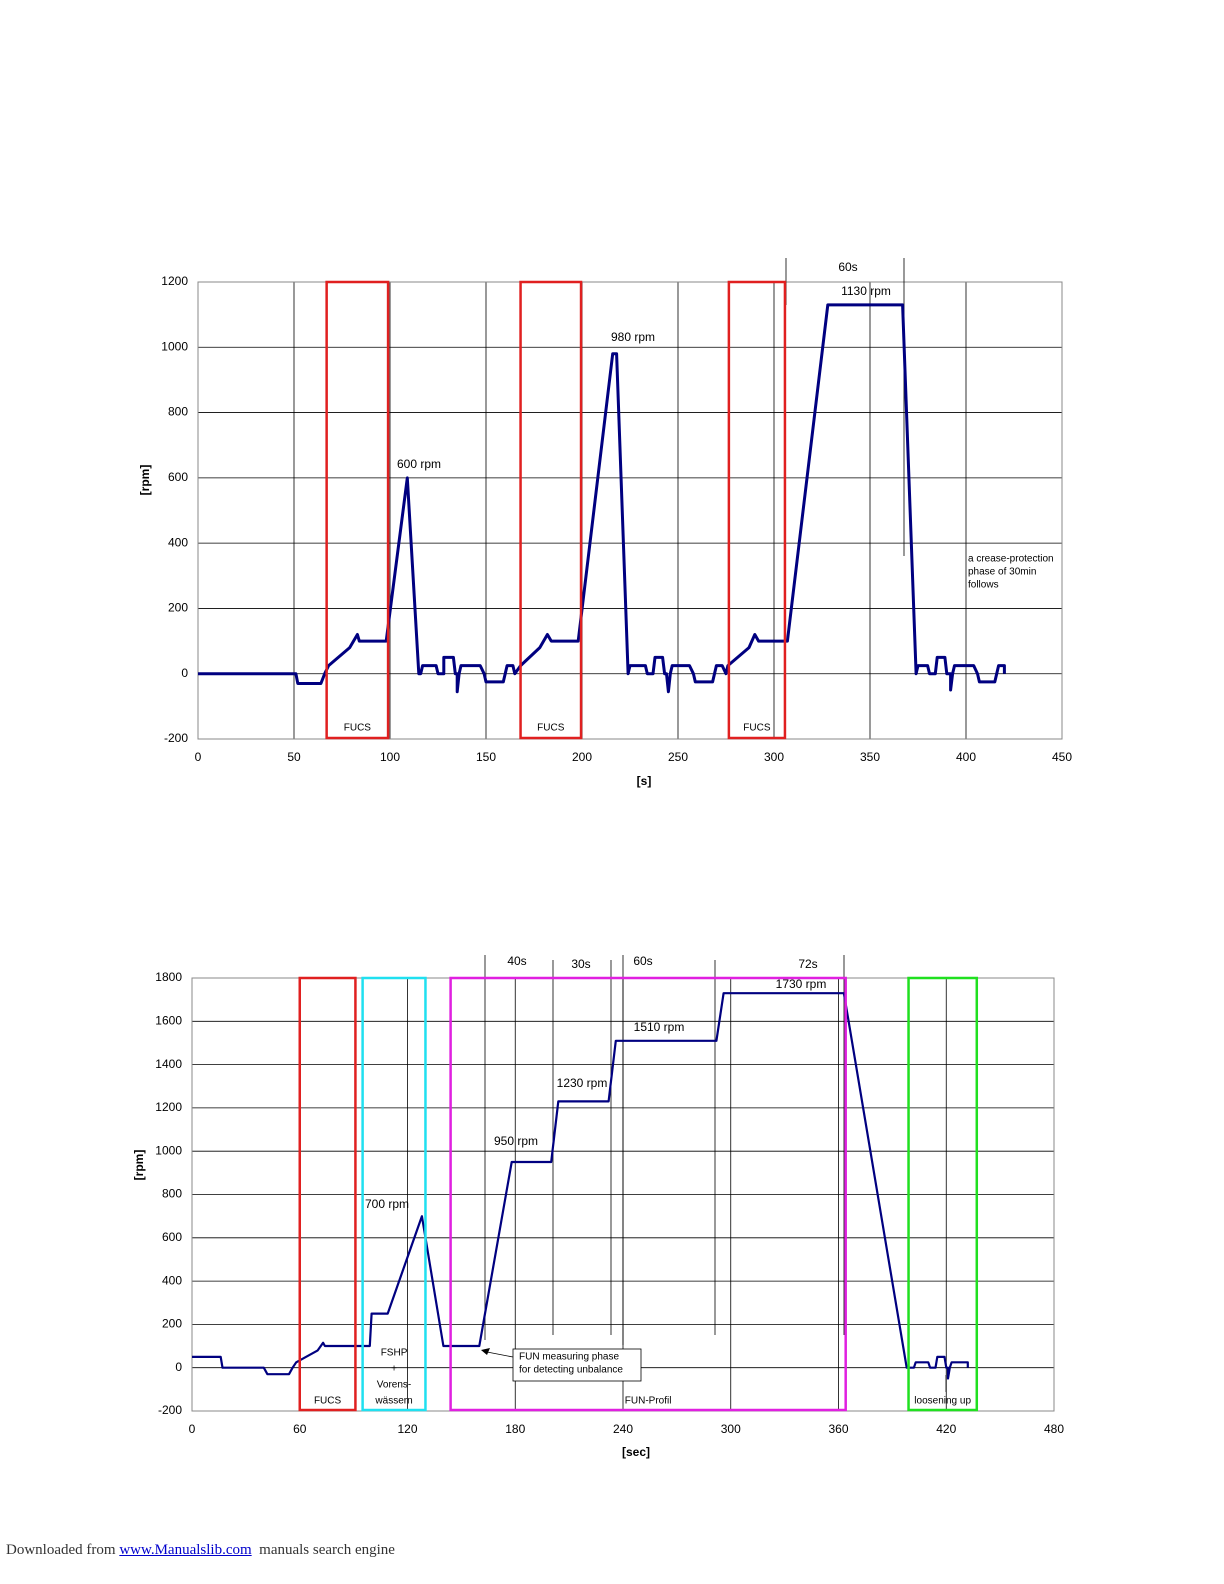 Image resolution: width=1224 pixels, height=1584 pixels. I want to click on annotation: 1510 rpm, so click(659, 1027).